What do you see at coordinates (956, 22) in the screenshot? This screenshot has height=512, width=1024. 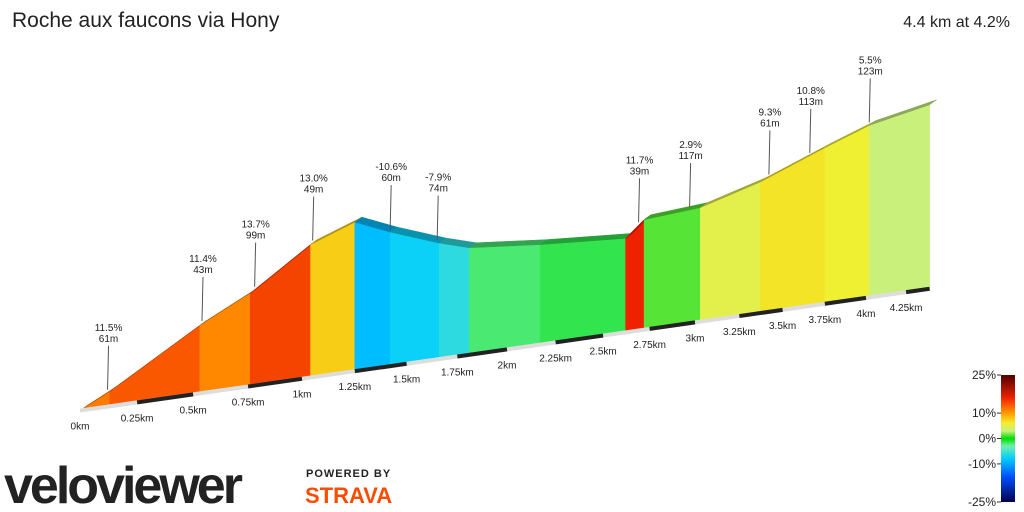 I see `summary: 4.4 km at 4.2%` at bounding box center [956, 22].